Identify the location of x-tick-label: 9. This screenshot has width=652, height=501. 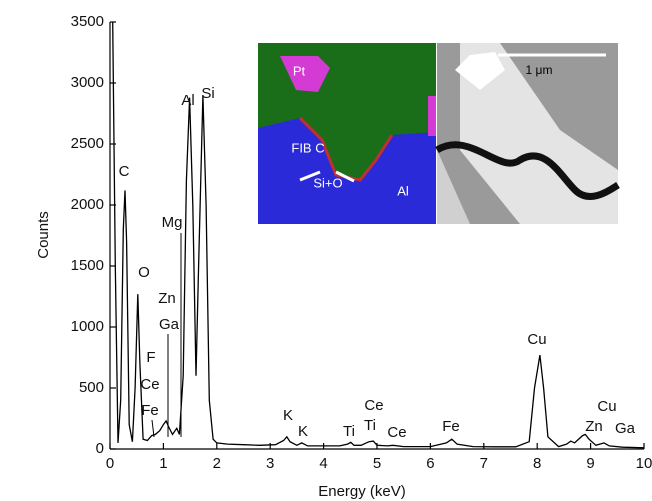
(590, 463).